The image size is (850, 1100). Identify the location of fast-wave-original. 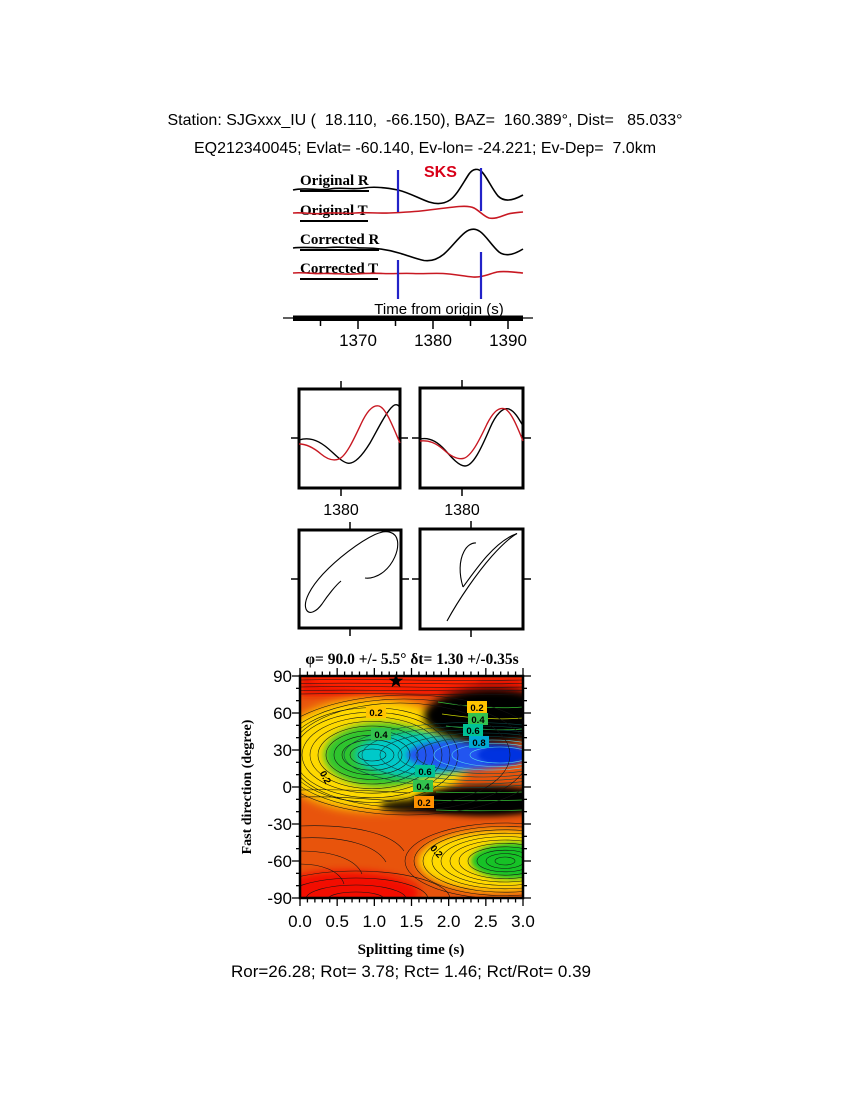
(349, 434).